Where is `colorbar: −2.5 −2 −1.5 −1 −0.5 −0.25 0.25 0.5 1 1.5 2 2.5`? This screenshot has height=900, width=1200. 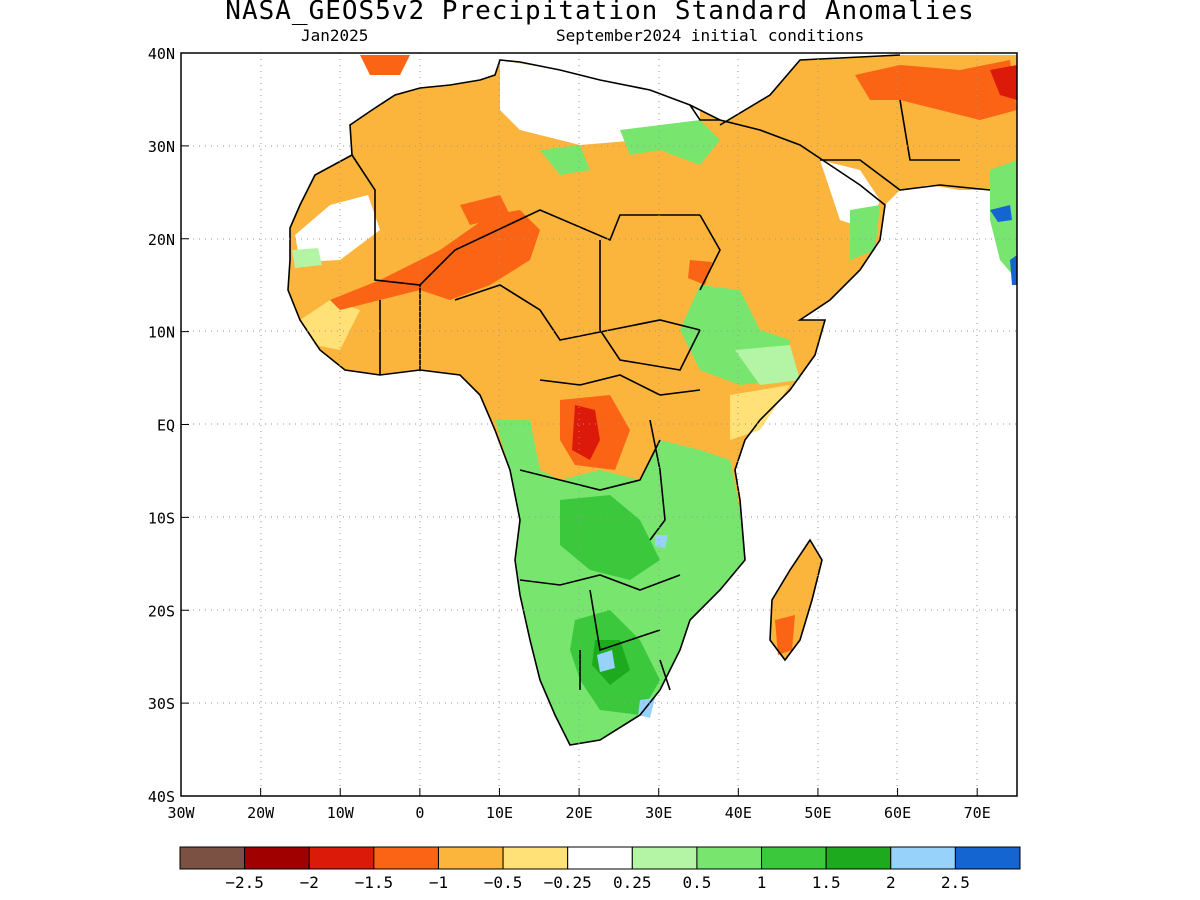 colorbar: −2.5 −2 −1.5 −1 −0.5 −0.25 0.25 0.5 1 1.5 2 2.5 is located at coordinates (600, 869).